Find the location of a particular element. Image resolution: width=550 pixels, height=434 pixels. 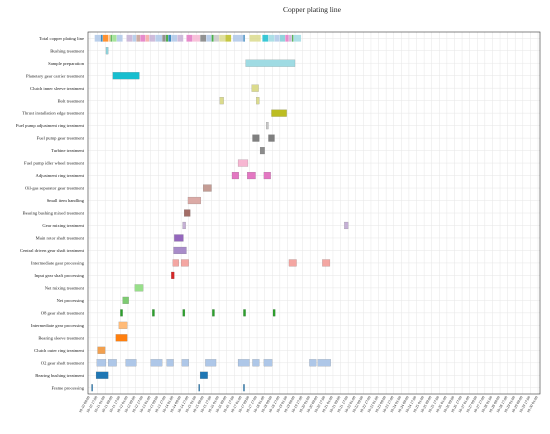

row-label: Intermediate gear processing is located at coordinates (58, 325).